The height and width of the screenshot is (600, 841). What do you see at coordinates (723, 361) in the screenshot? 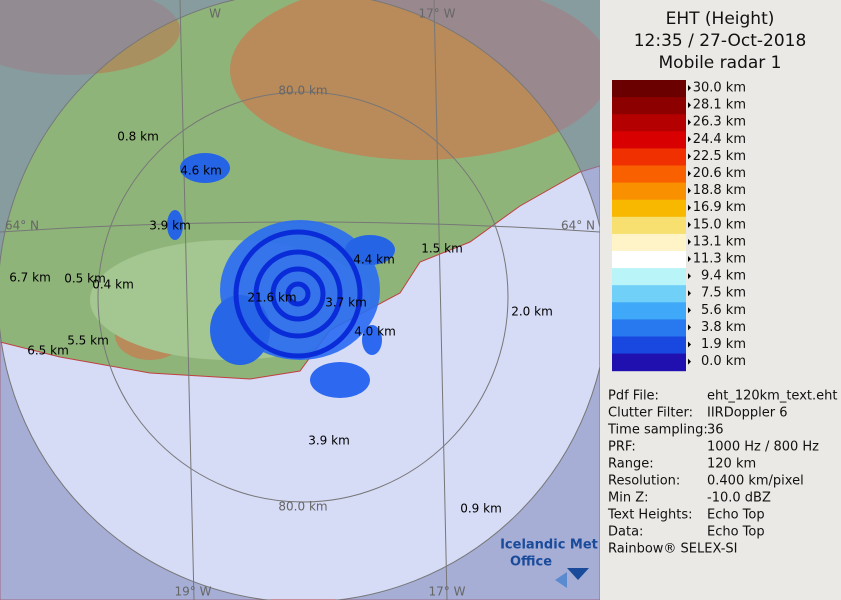
I see `scale-label: 0.0 km` at bounding box center [723, 361].